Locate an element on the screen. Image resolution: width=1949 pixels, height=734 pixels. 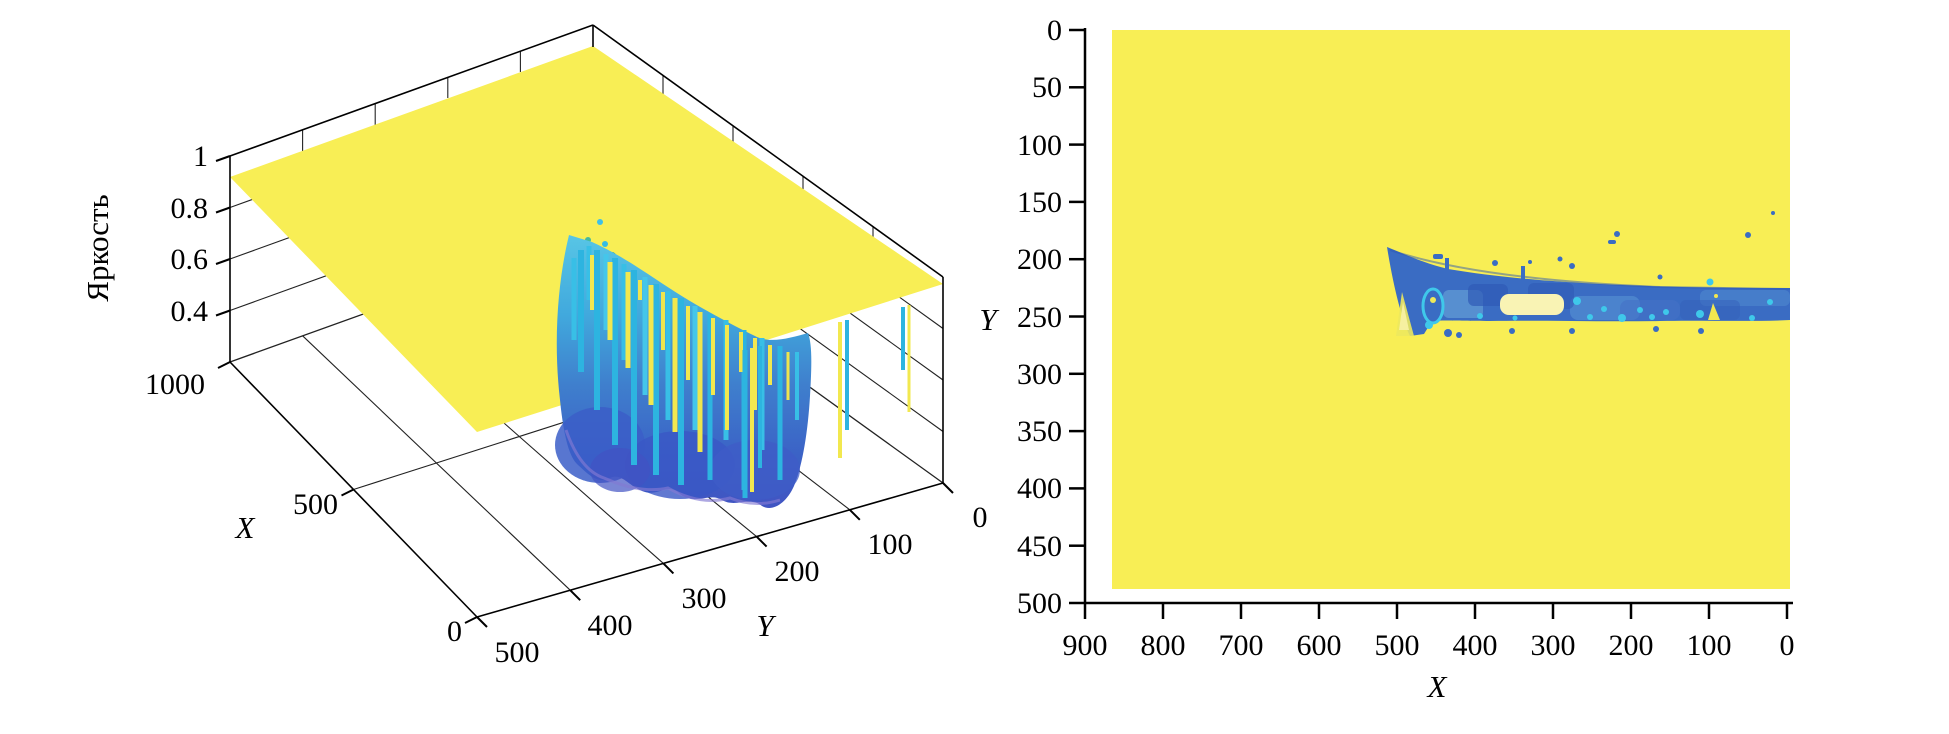
z-tick-label: 0.6 is located at coordinates (190, 259).